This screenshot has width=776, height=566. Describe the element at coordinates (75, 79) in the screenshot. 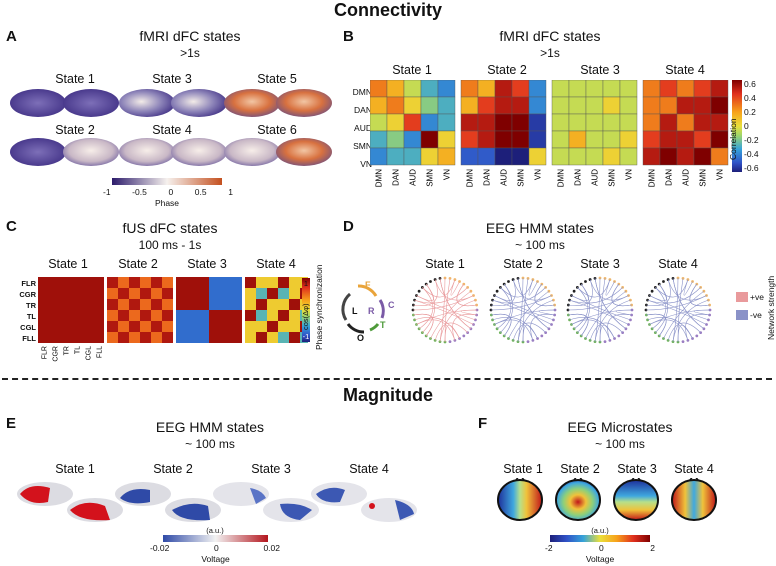

I see `panel-a-state-label: State 1` at that location.